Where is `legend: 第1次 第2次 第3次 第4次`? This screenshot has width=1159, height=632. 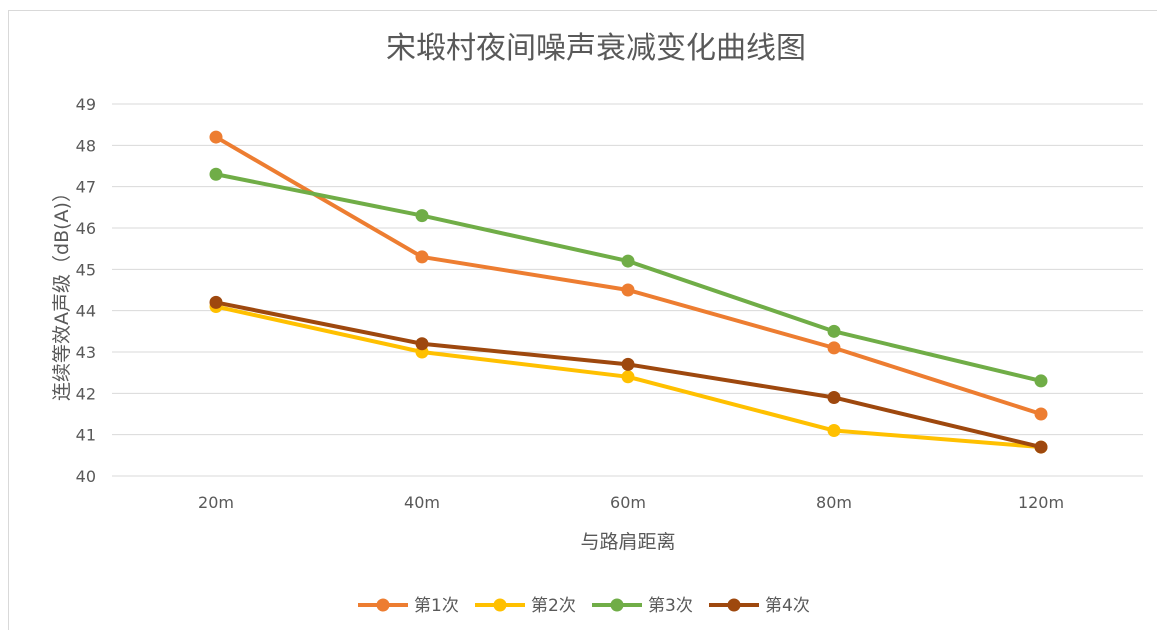
legend: 第1次 第2次 第3次 第4次 is located at coordinates (584, 606).